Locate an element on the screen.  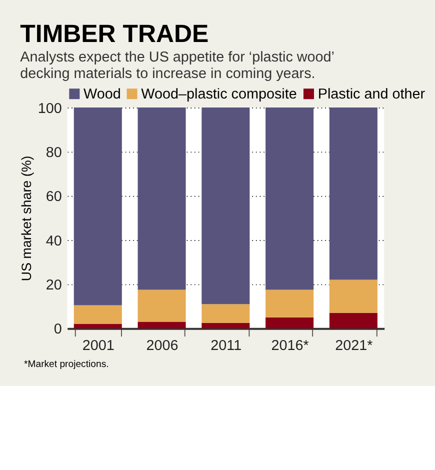
text: decking materials to increase in coming years. is located at coordinates (168, 74).